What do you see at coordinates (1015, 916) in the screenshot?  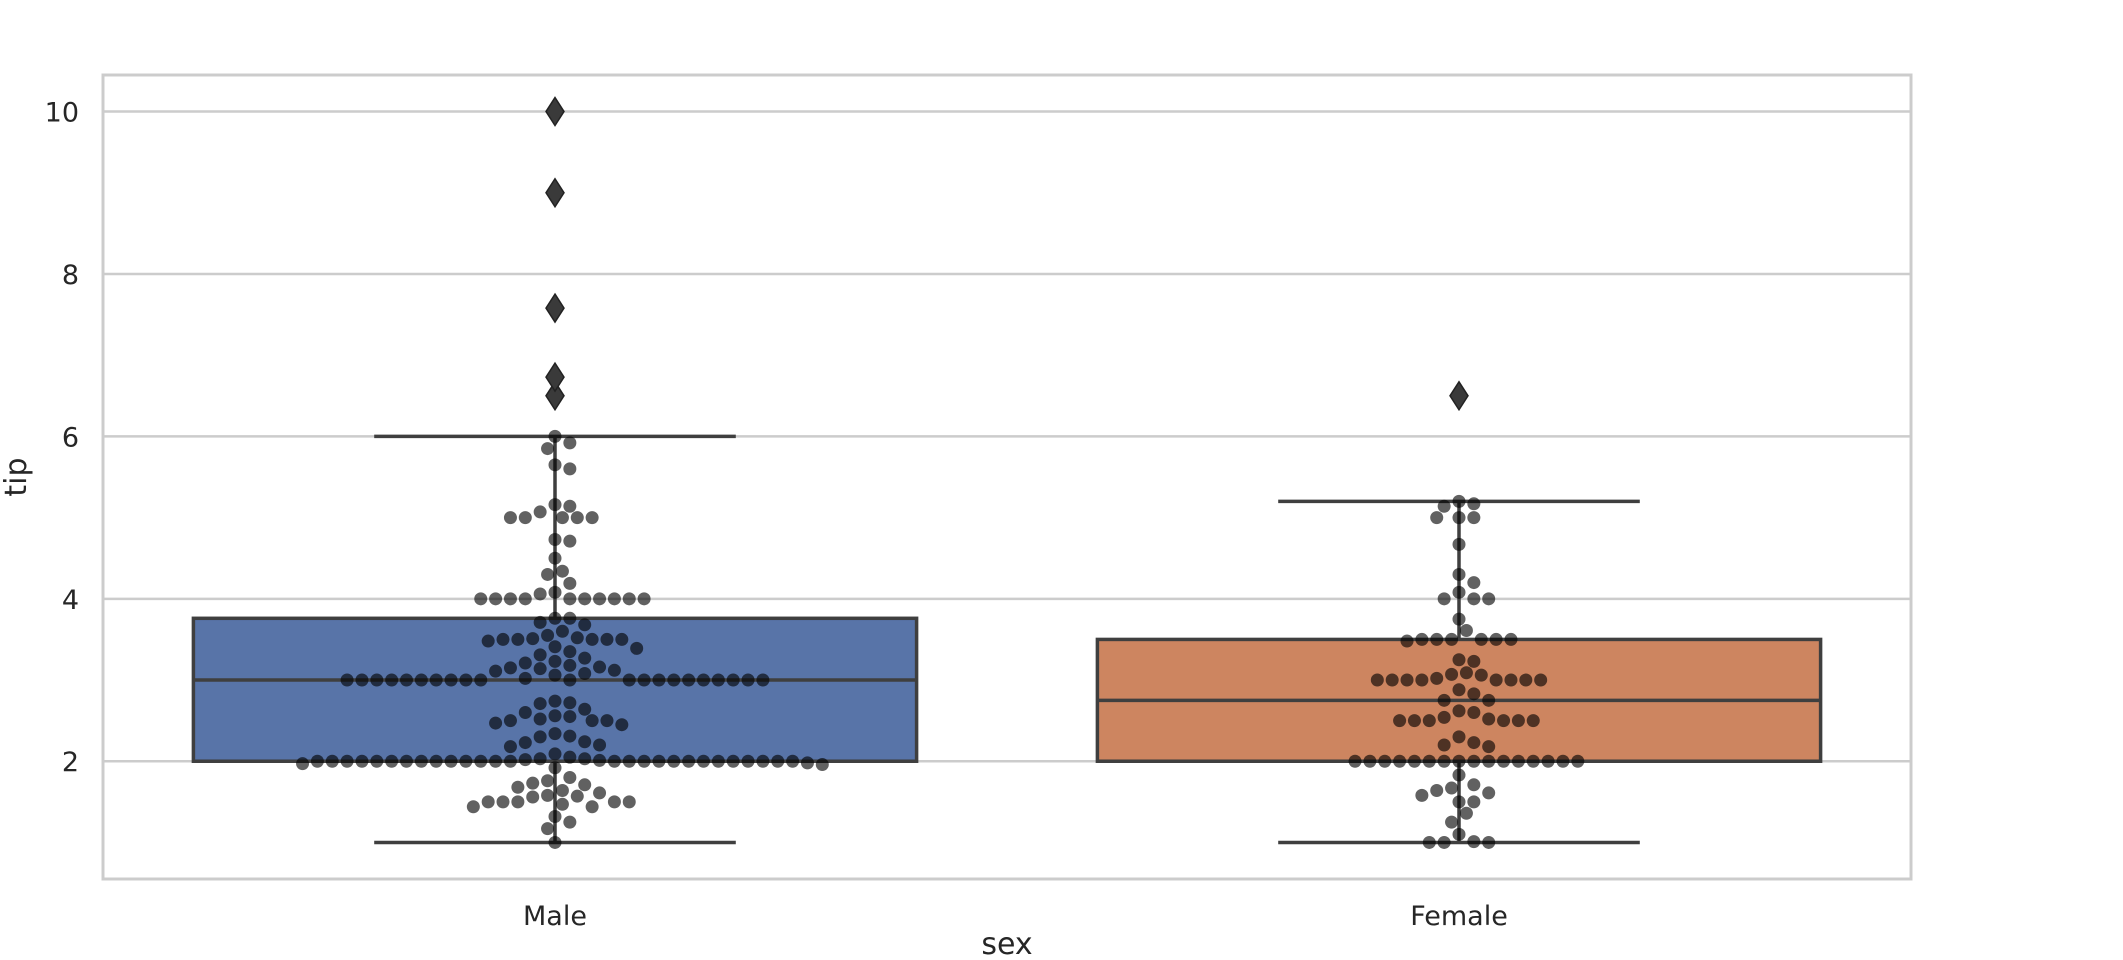 I see `x-tick-labels: Male Female` at bounding box center [1015, 916].